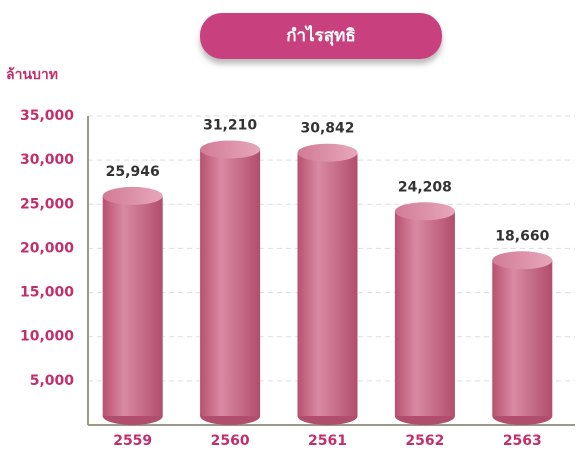  I want to click on title-pill, so click(321, 36).